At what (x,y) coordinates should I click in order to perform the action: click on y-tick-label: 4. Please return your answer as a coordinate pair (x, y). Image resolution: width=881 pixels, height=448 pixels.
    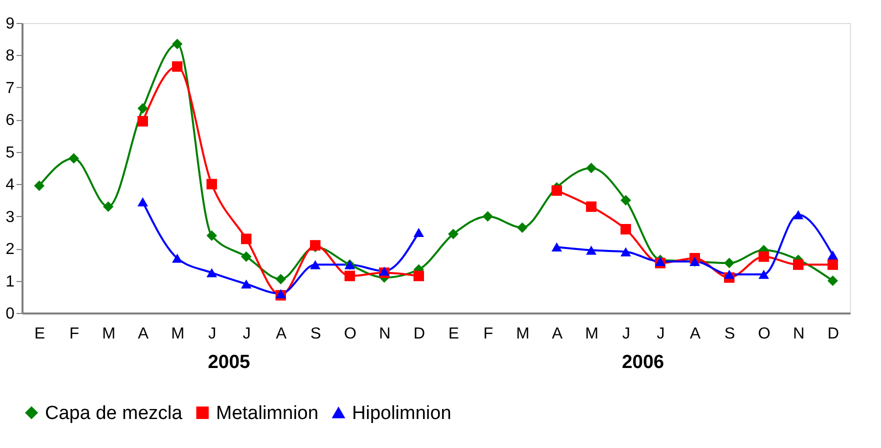
    Looking at the image, I should click on (10, 185).